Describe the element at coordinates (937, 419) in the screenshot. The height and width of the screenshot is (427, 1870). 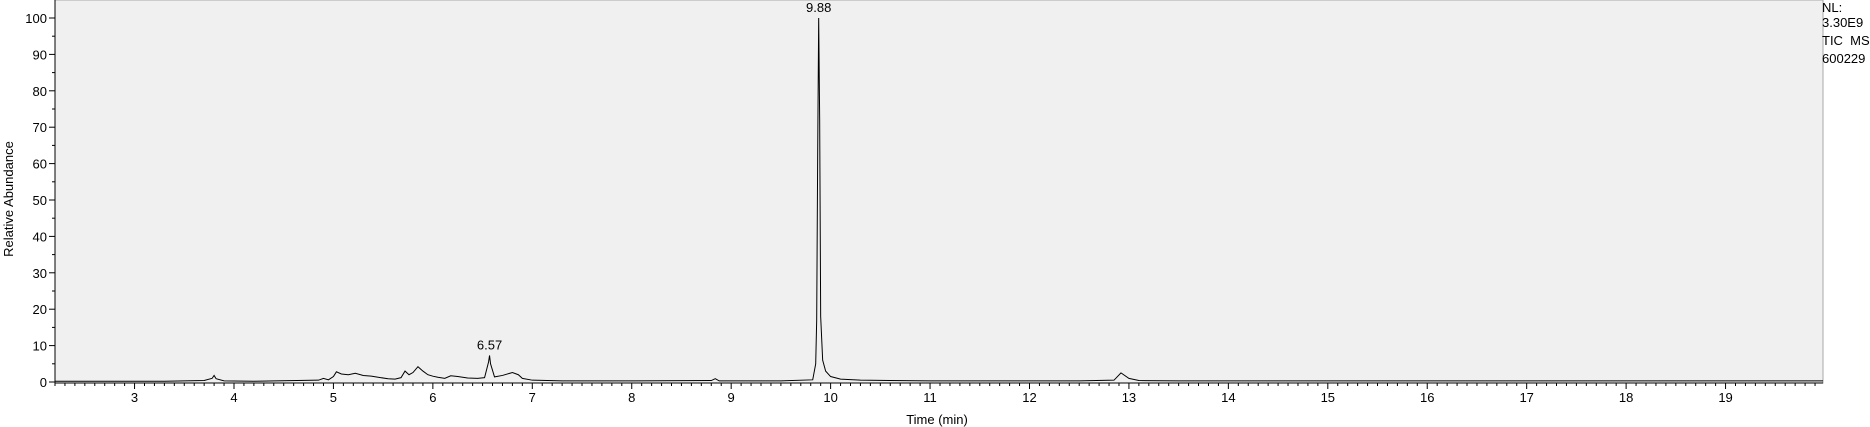
I see `x-axis-title: Time (min)` at that location.